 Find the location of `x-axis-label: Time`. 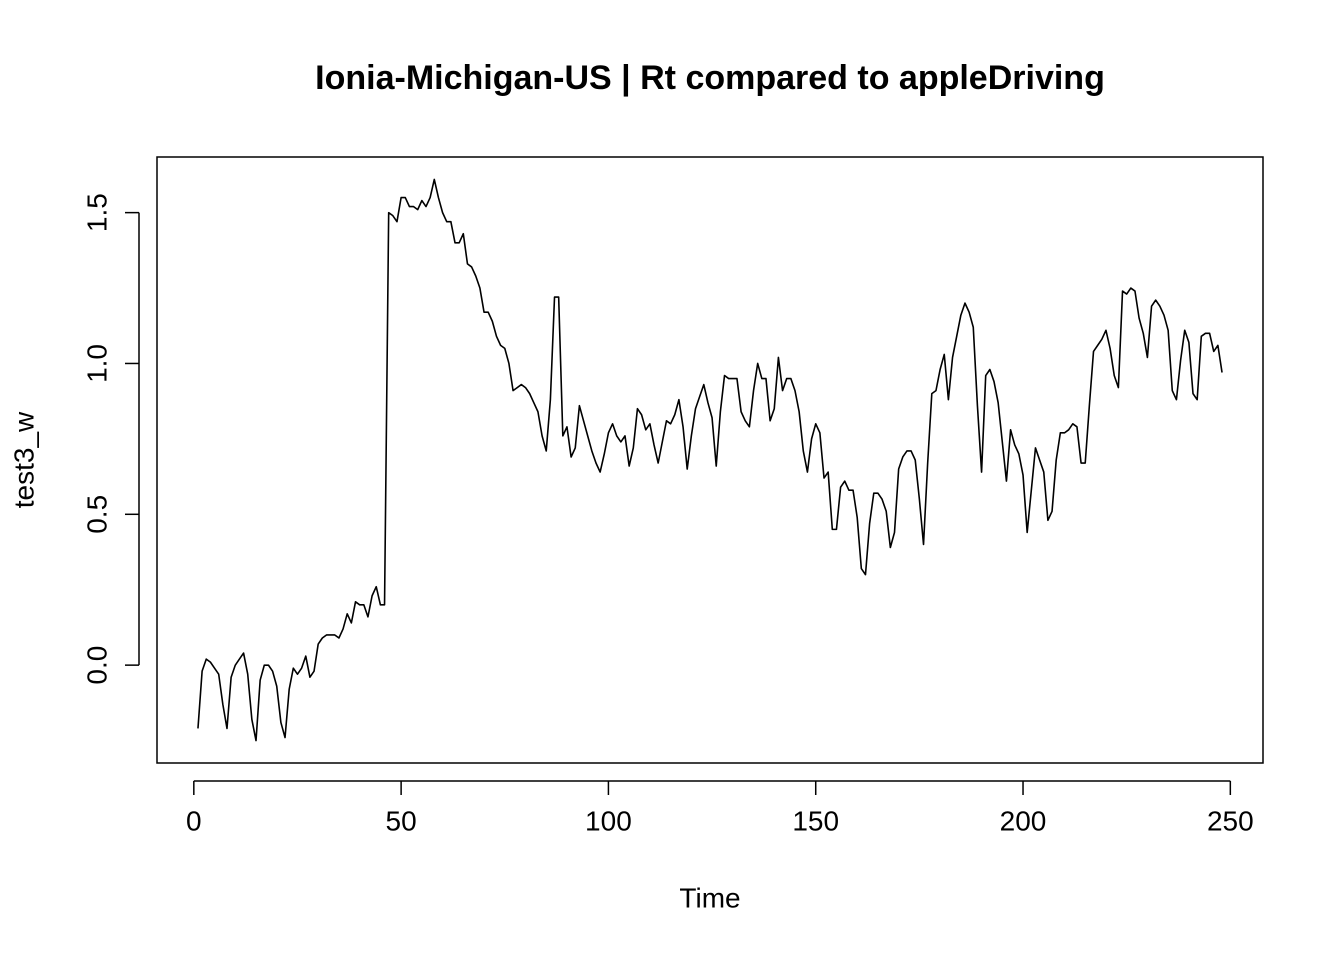

x-axis-label: Time is located at coordinates (709, 897).